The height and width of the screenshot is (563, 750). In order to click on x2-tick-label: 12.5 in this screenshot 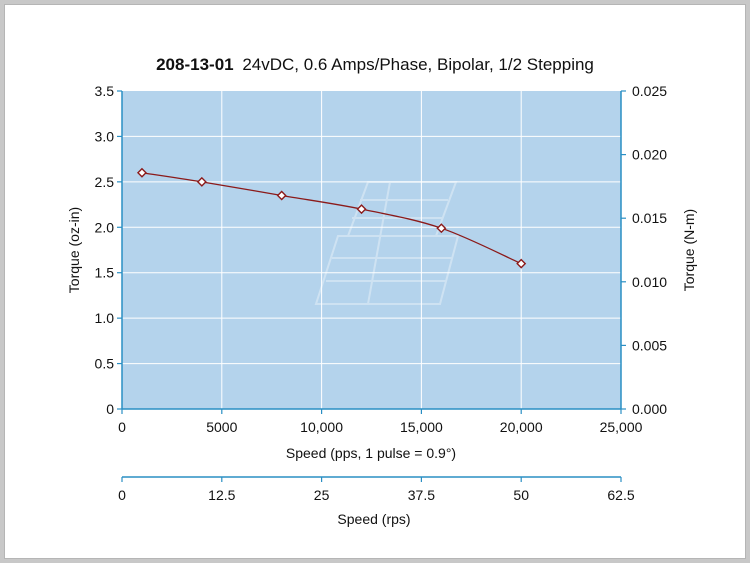, I will do `click(221, 495)`.